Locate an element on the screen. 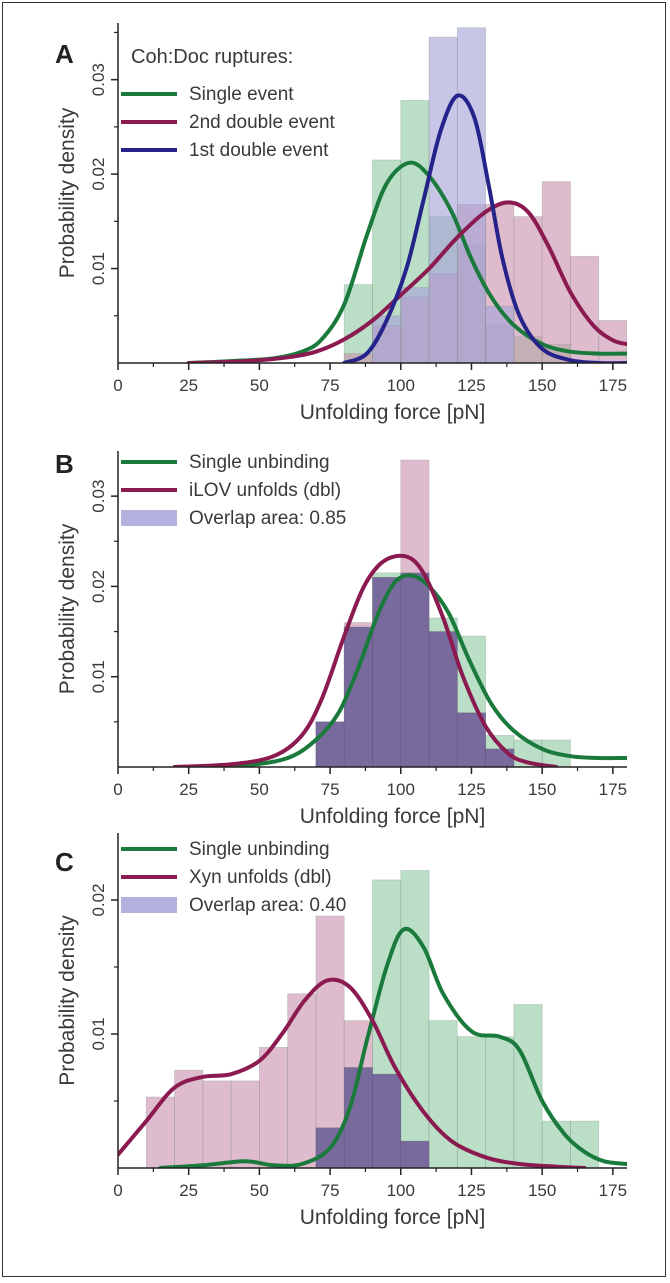  legend-item: Single event is located at coordinates (241, 94).